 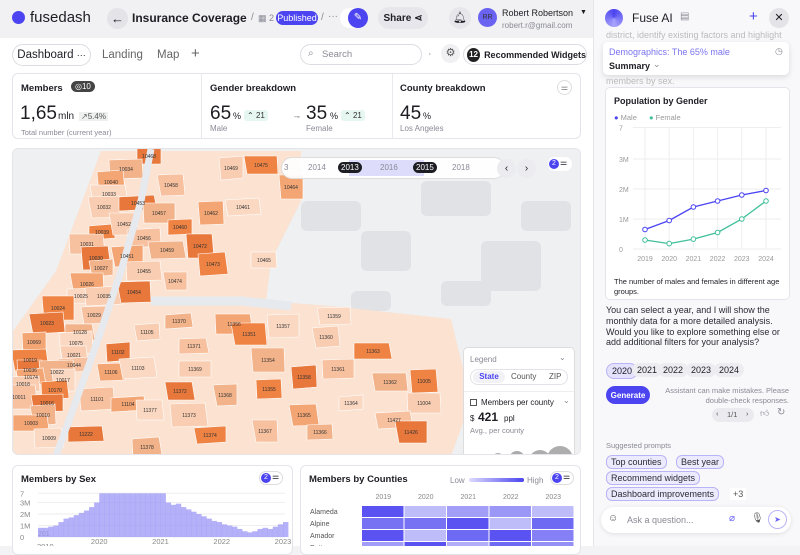 What do you see at coordinates (766, 259) in the screenshot?
I see `x-tick-label: 2024` at bounding box center [766, 259].